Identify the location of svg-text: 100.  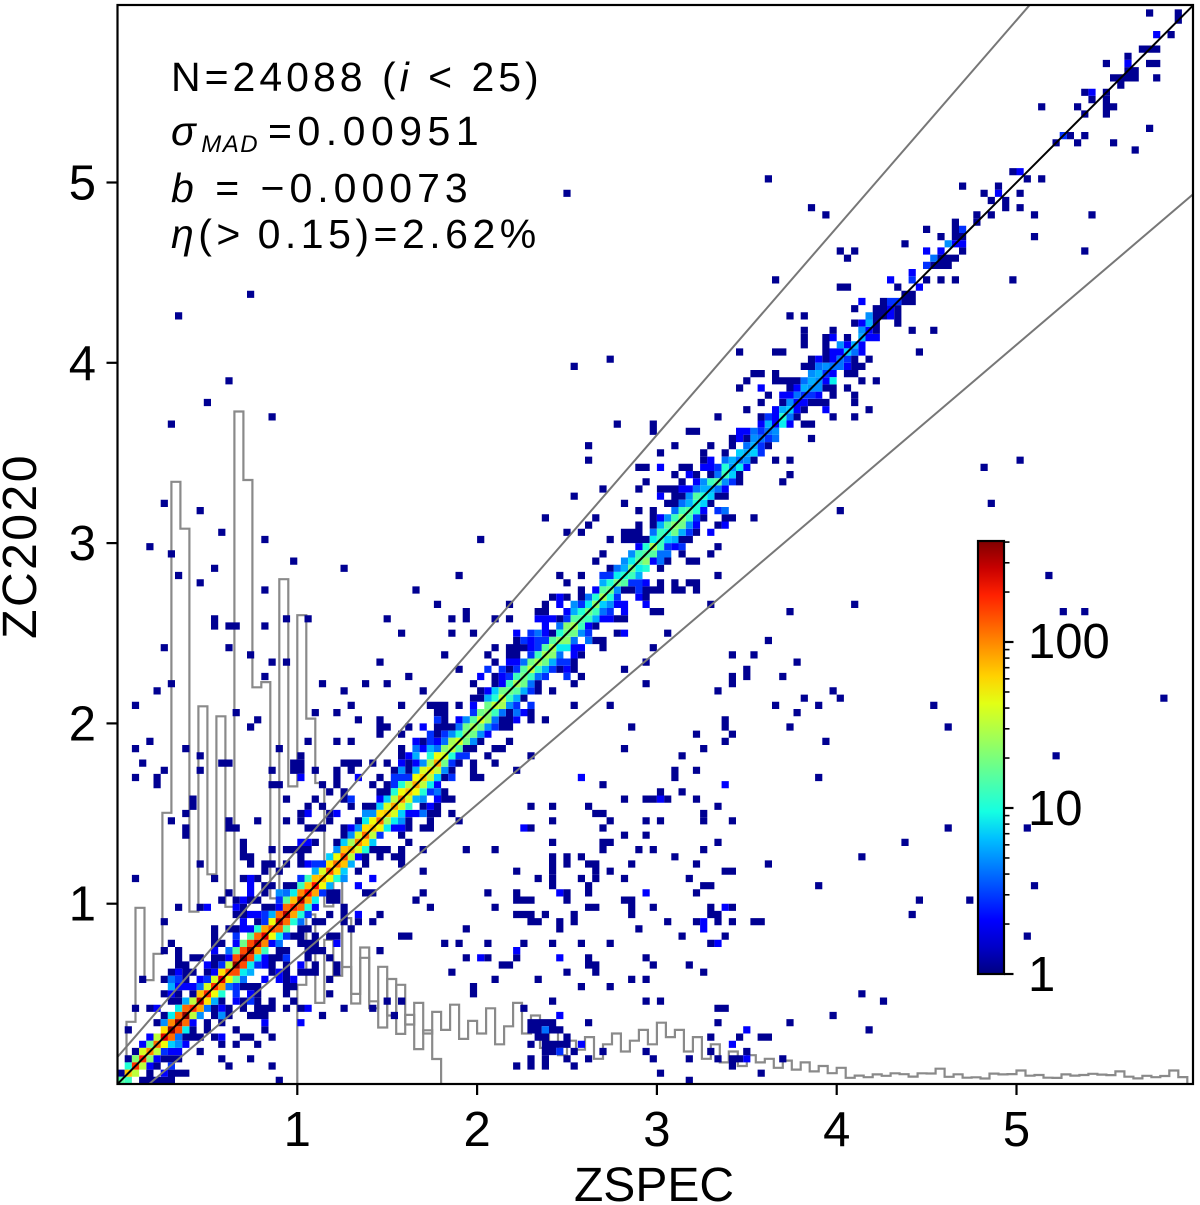
(1069, 642).